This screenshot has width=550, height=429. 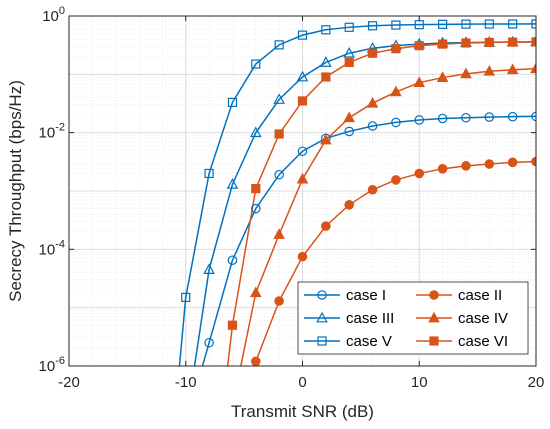 What do you see at coordinates (52, 132) in the screenshot?
I see `y-tick-label: 10⁻²` at bounding box center [52, 132].